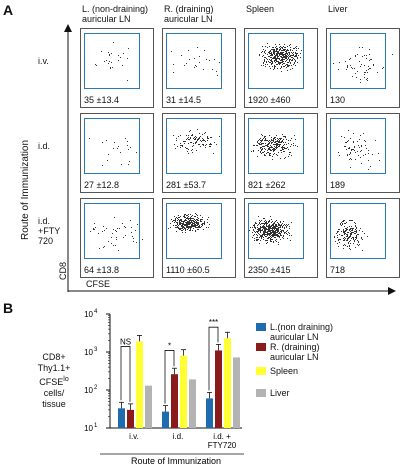  Describe the element at coordinates (8, 10) in the screenshot. I see `panel-a-letter: A` at that location.